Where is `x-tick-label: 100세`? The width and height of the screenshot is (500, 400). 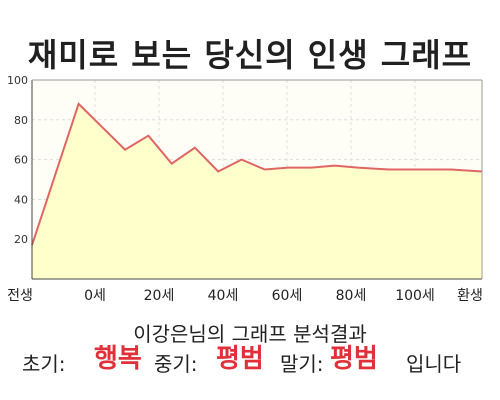
x-tick-label: 100세 is located at coordinates (415, 296).